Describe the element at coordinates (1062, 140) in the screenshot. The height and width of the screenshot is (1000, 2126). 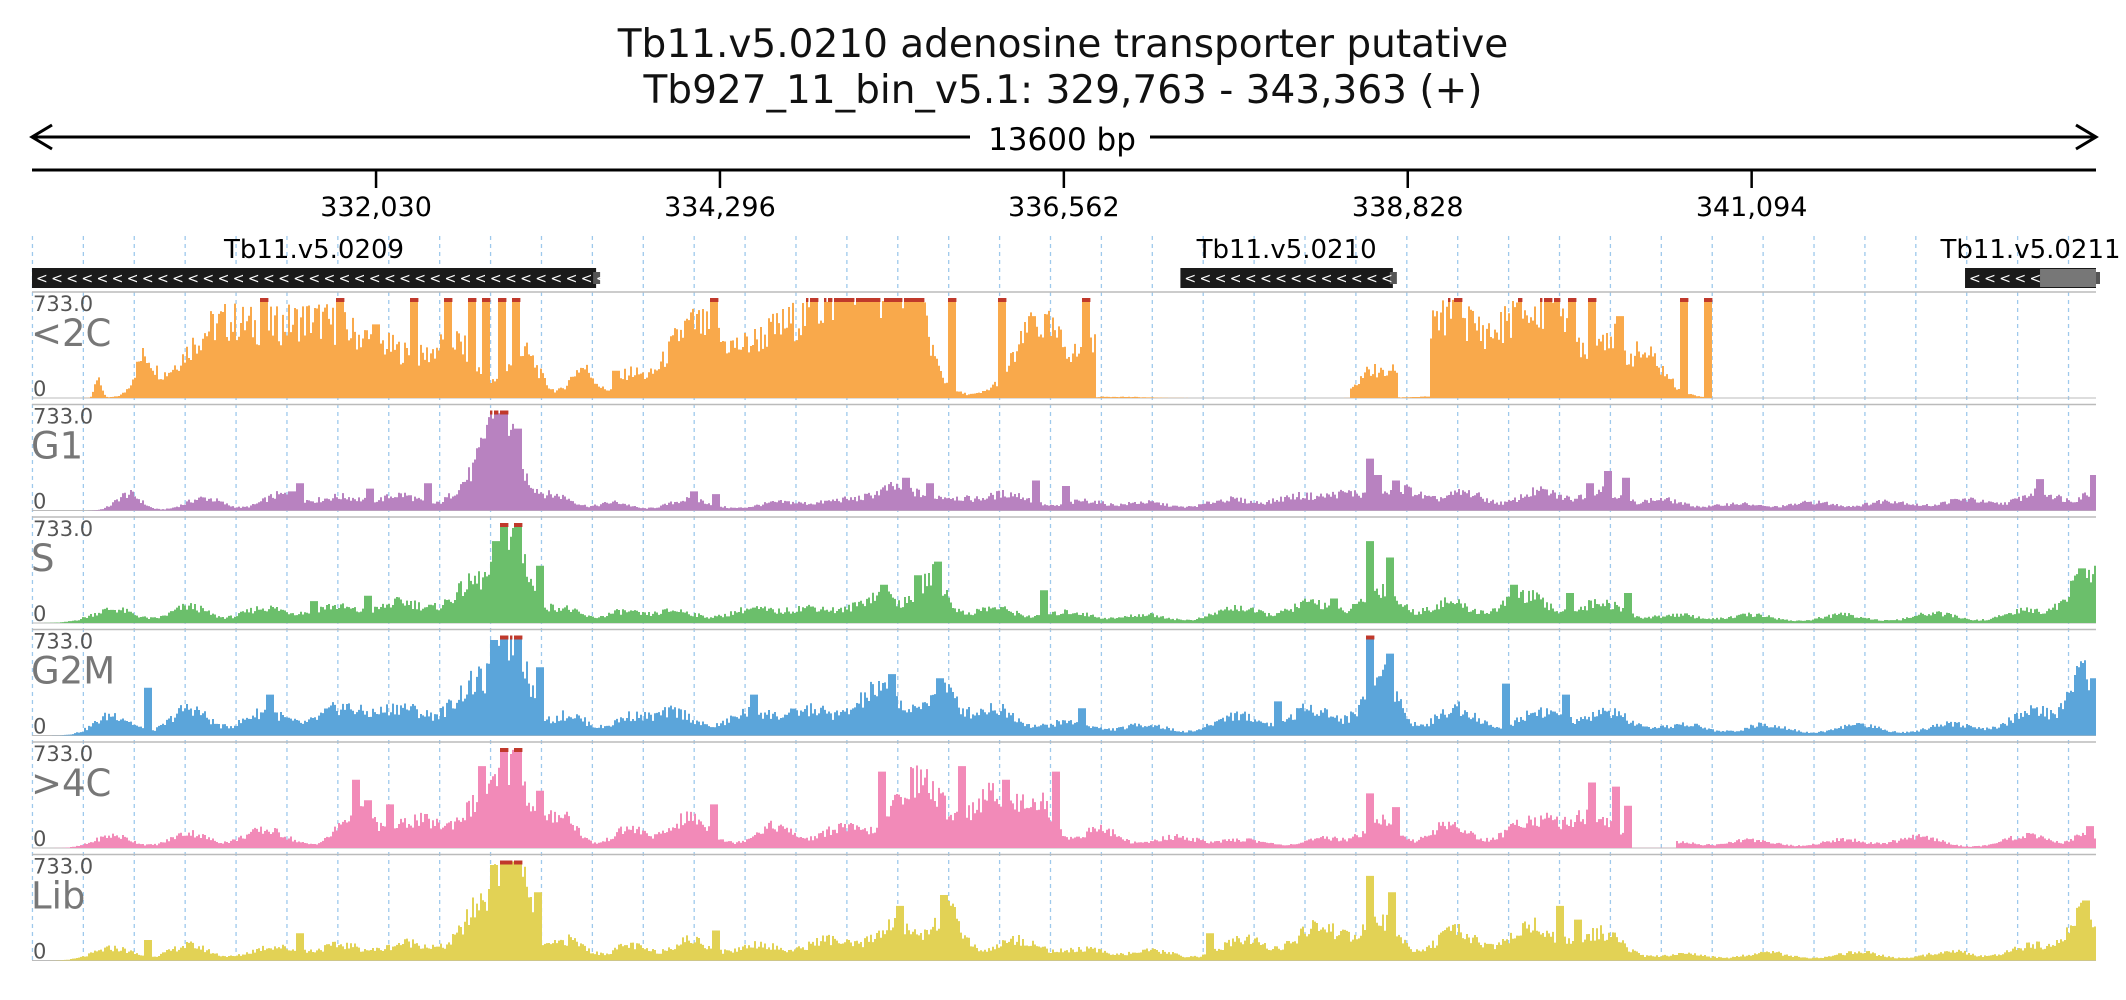
I see `scale-span-label: 13600 bp` at that location.